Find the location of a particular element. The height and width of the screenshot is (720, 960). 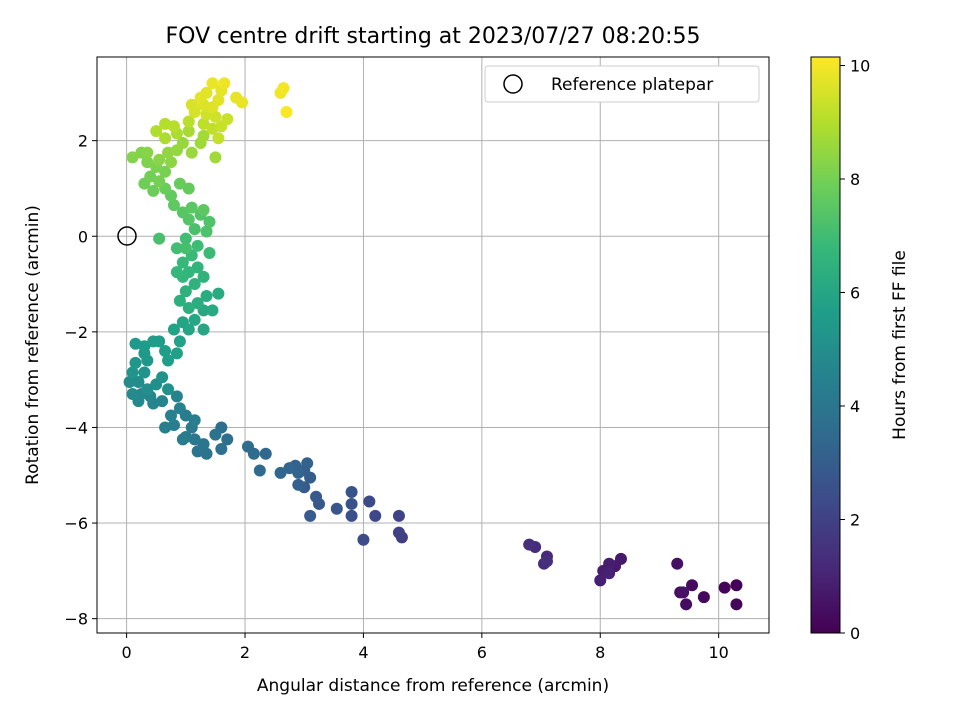

colorbar-tick-label: 6 is located at coordinates (855, 293).